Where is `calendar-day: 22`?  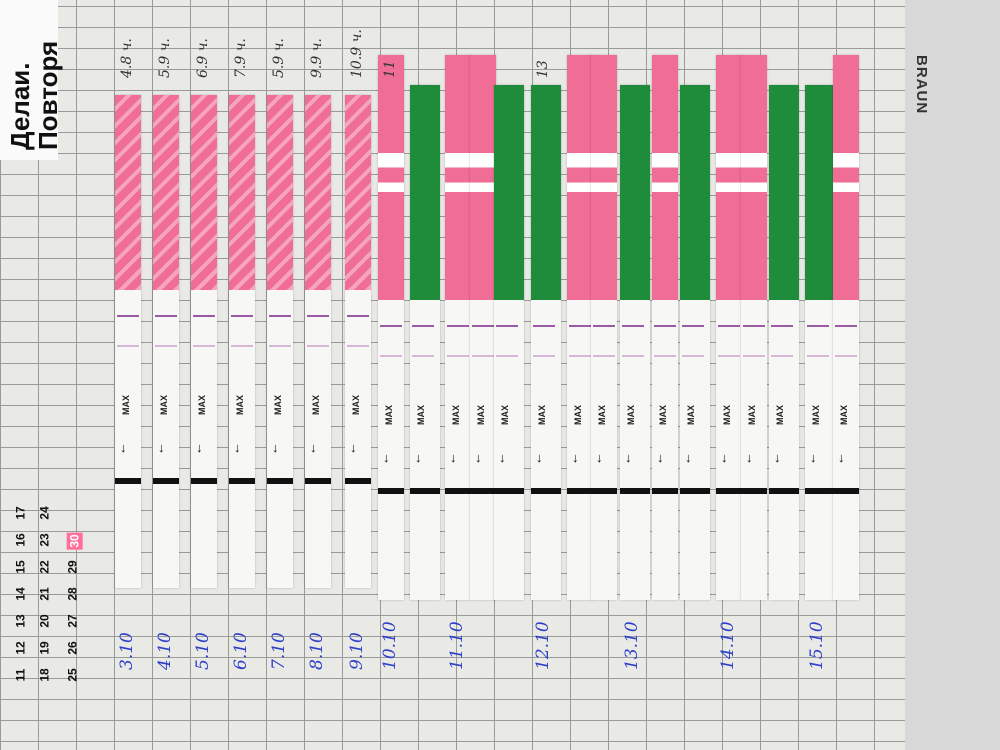
calendar-day: 22 is located at coordinates (44, 567).